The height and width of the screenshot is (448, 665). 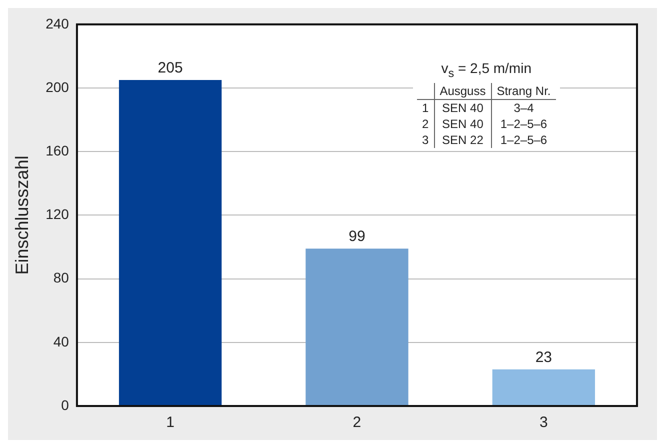 What do you see at coordinates (425, 140) in the screenshot?
I see `annotation: 3` at bounding box center [425, 140].